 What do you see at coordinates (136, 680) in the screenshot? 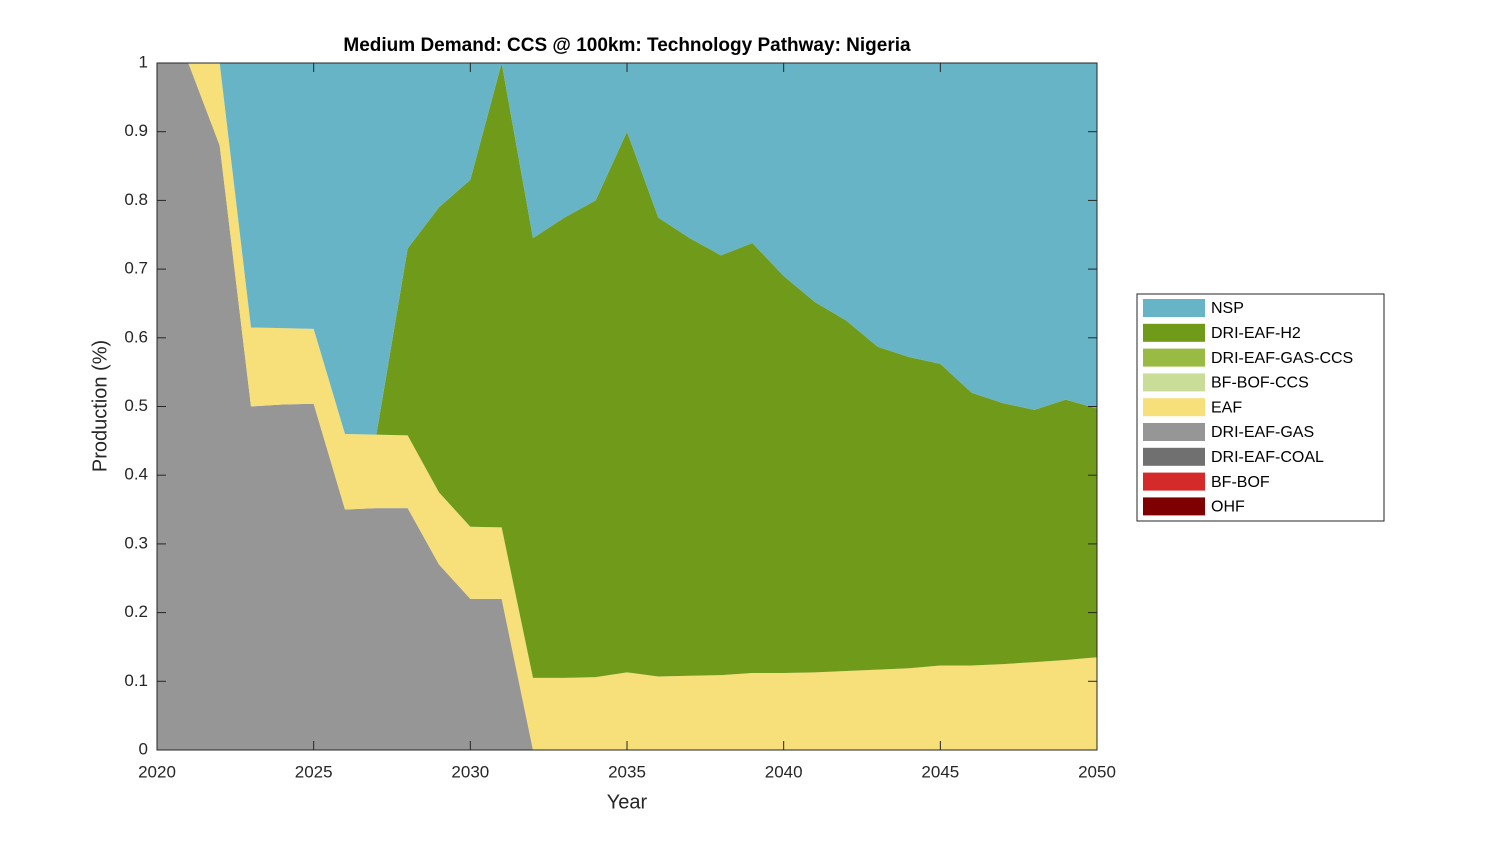
I see `y-tick-label: 0.1` at bounding box center [136, 680].